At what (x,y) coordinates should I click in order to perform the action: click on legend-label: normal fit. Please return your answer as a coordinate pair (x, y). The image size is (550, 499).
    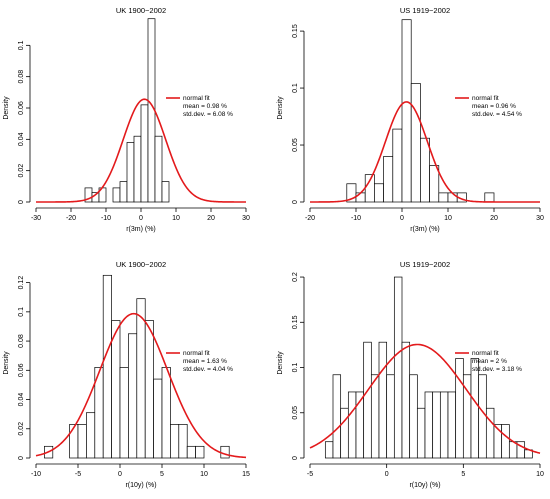
    Looking at the image, I should click on (485, 98).